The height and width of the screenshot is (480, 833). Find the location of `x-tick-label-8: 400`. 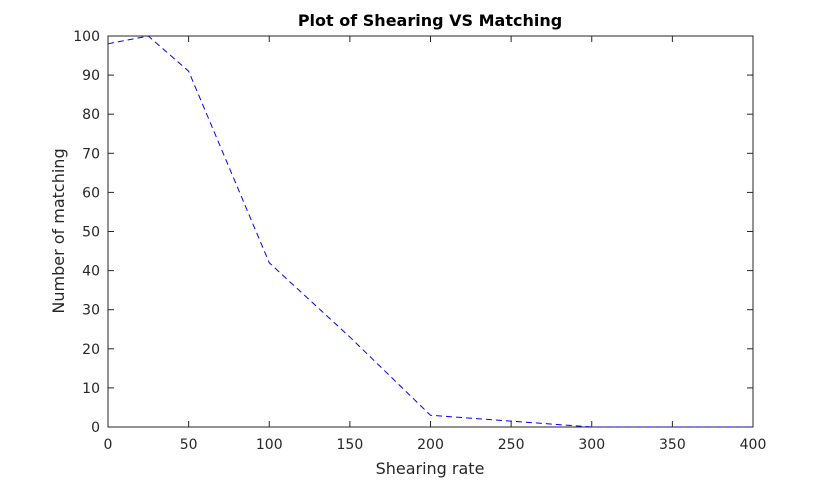

x-tick-label-8: 400 is located at coordinates (753, 445).